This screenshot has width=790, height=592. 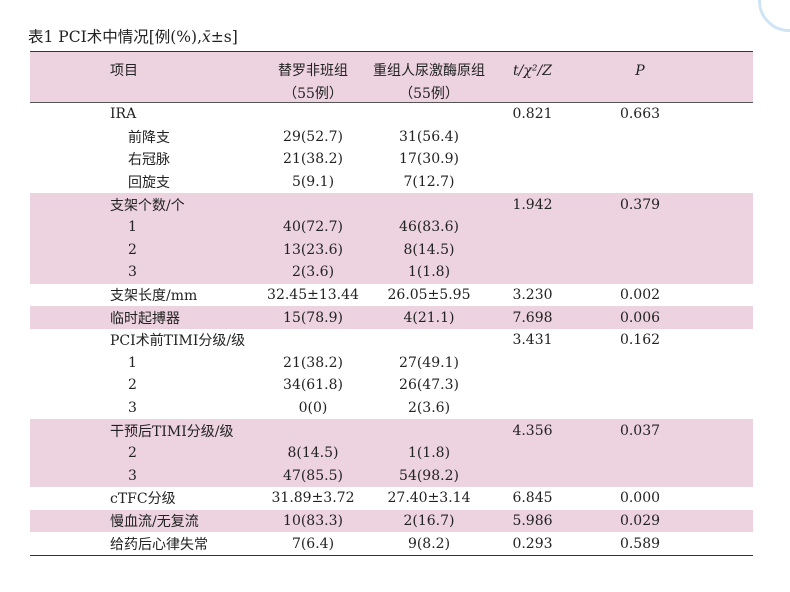 What do you see at coordinates (159, 544) in the screenshot?
I see `row-item: 给药后心律失常` at bounding box center [159, 544].